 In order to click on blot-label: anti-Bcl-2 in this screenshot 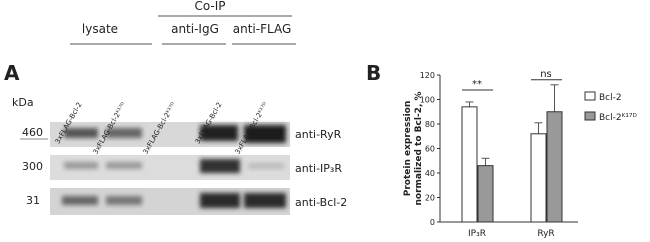, I will do `click(321, 202)`.